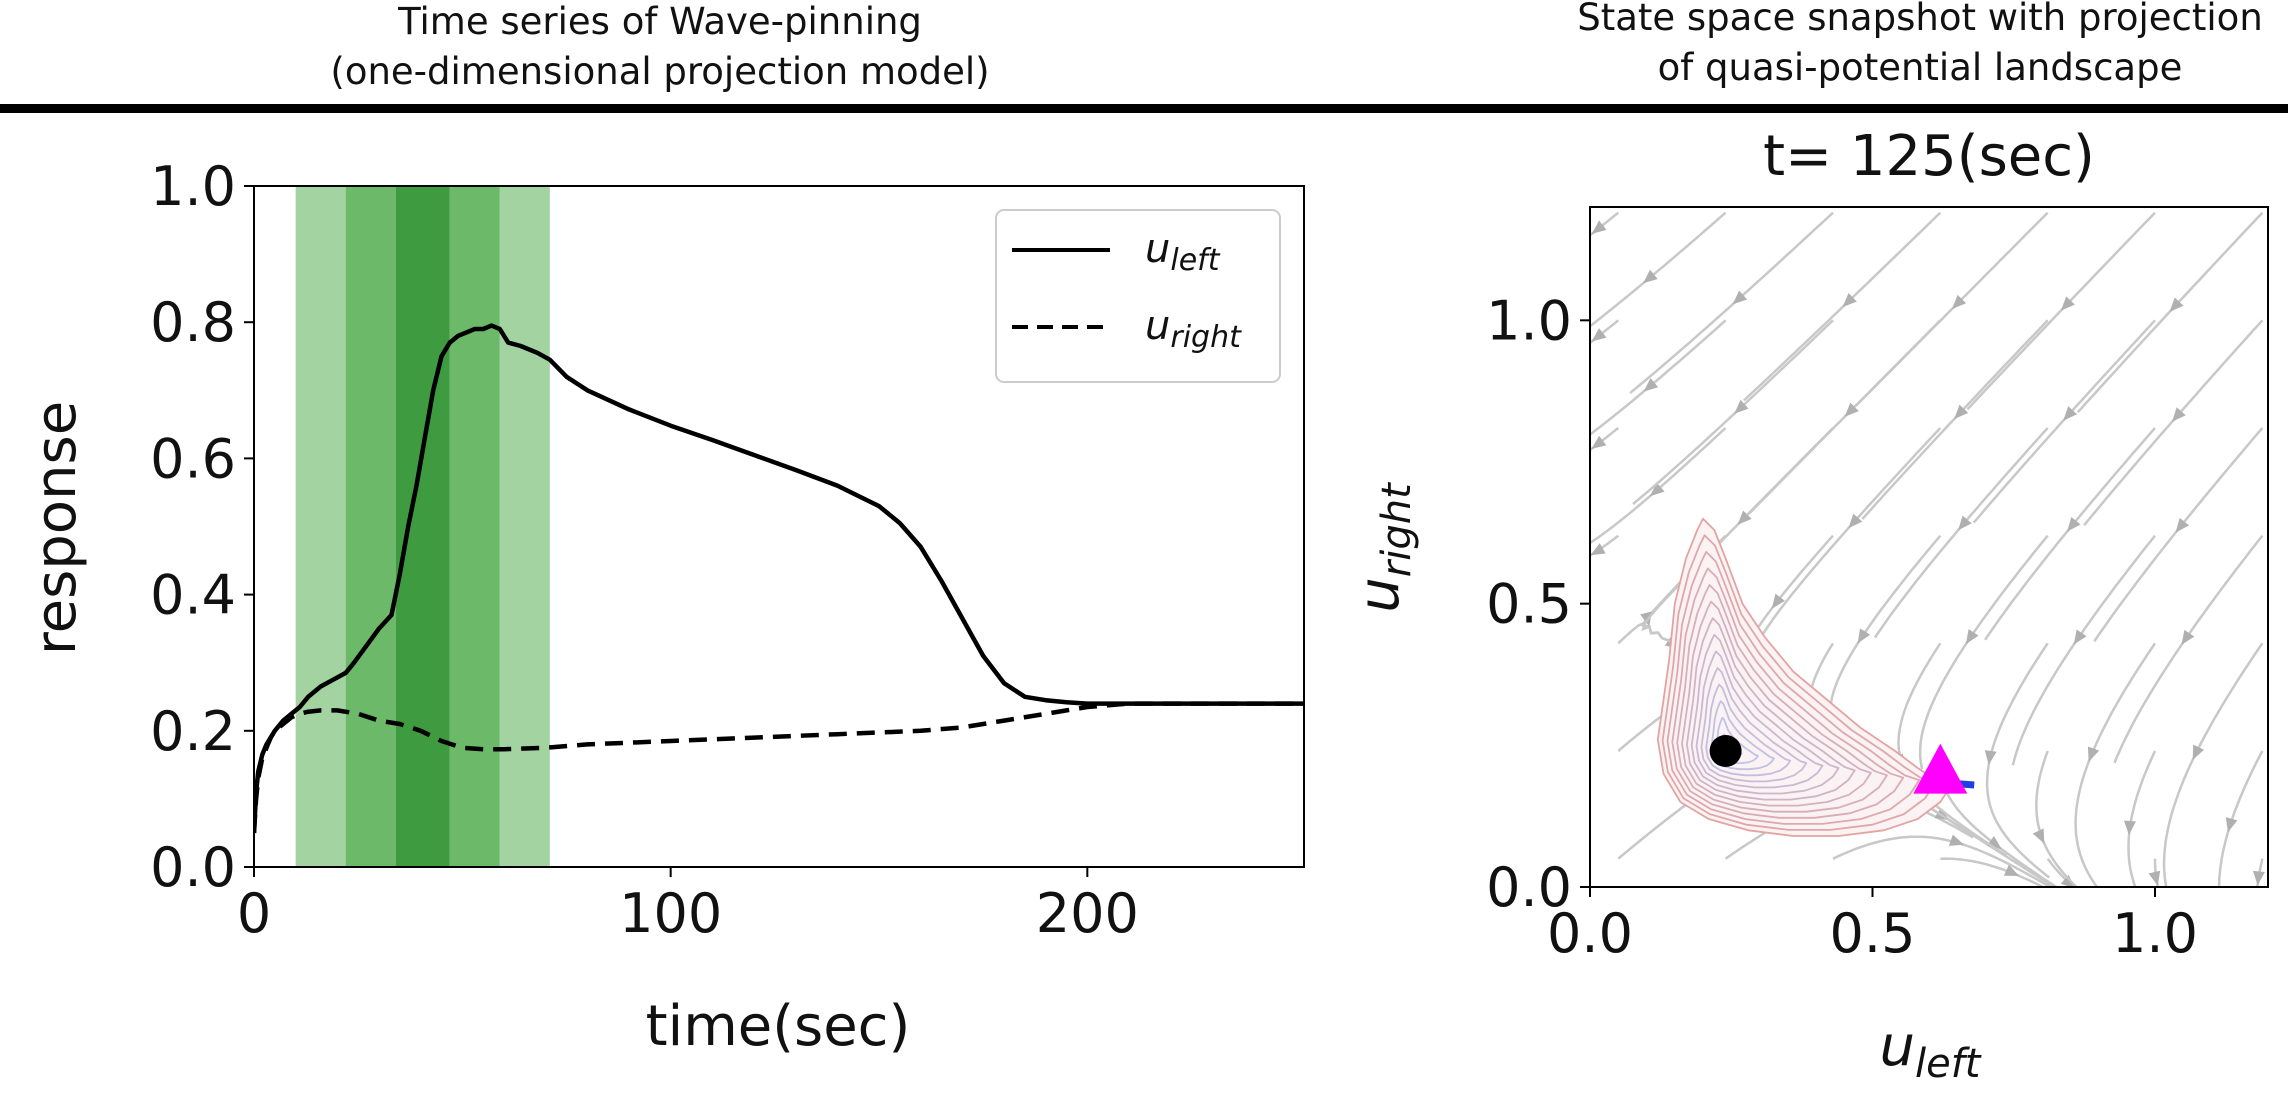 This screenshot has width=2288, height=1095. What do you see at coordinates (1931, 1050) in the screenshot?
I see `right-x-axis-label: uleft` at bounding box center [1931, 1050].